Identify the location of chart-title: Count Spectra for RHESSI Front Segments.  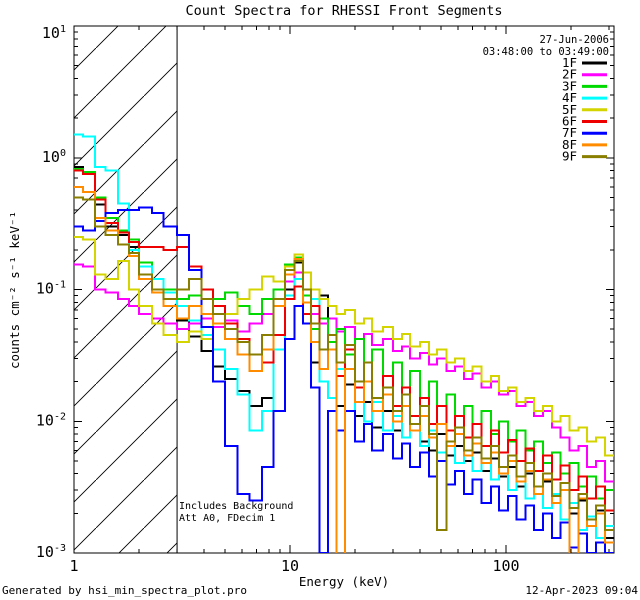
(344, 11).